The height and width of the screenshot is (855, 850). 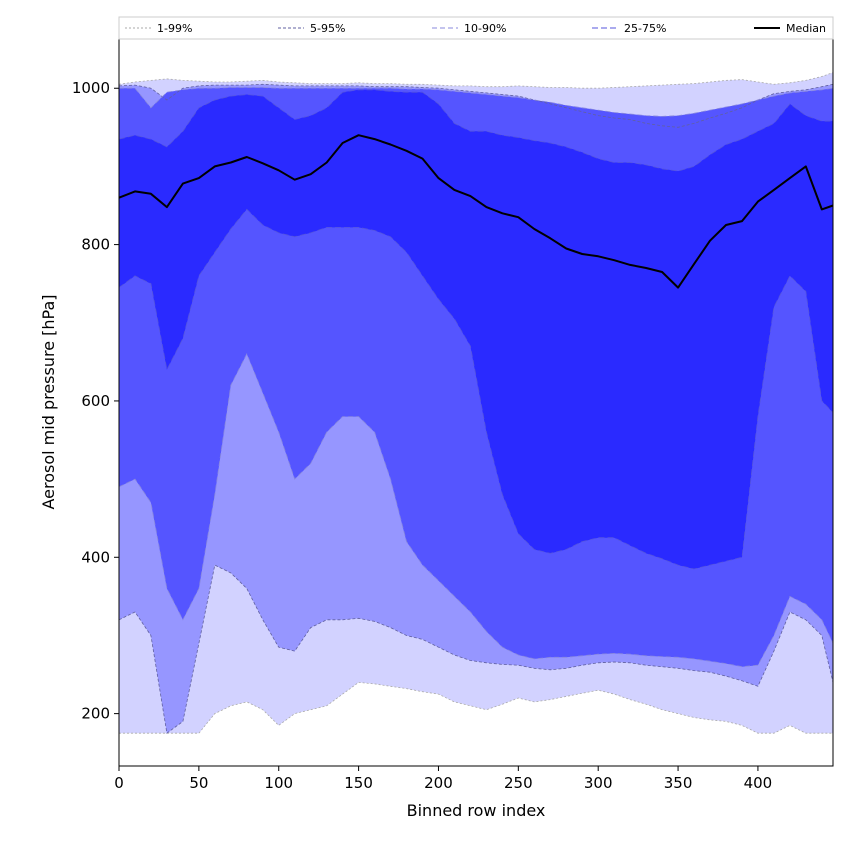 What do you see at coordinates (485, 28) in the screenshot?
I see `legend-label: 10-90%` at bounding box center [485, 28].